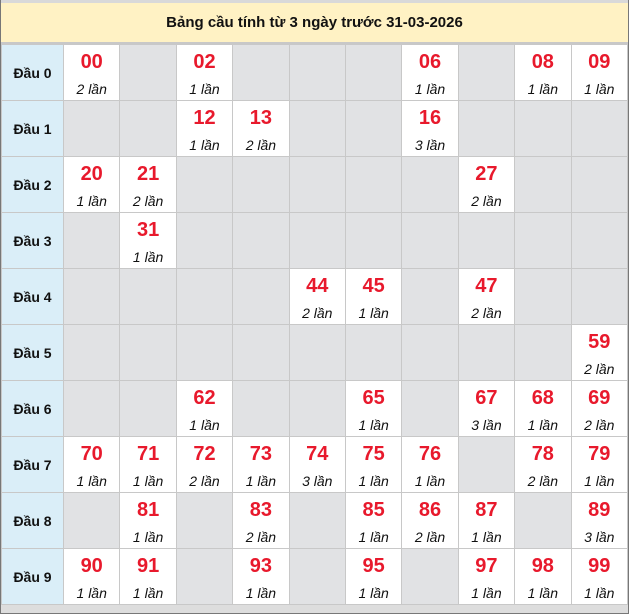 The height and width of the screenshot is (615, 629). What do you see at coordinates (204, 117) in the screenshot?
I see `number-value: 12` at bounding box center [204, 117].